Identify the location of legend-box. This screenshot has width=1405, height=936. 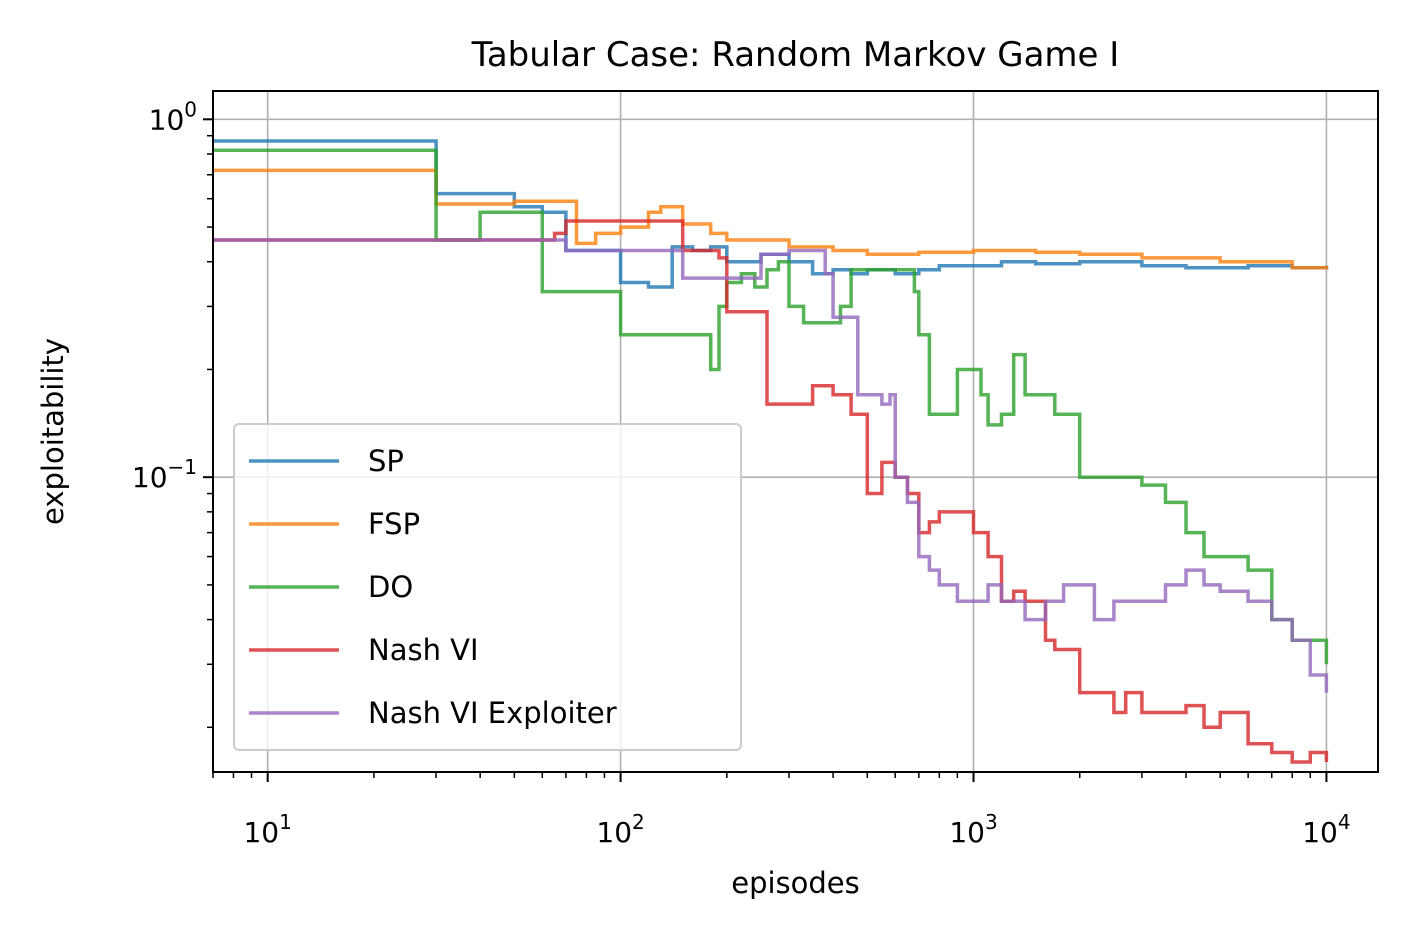
(487, 587).